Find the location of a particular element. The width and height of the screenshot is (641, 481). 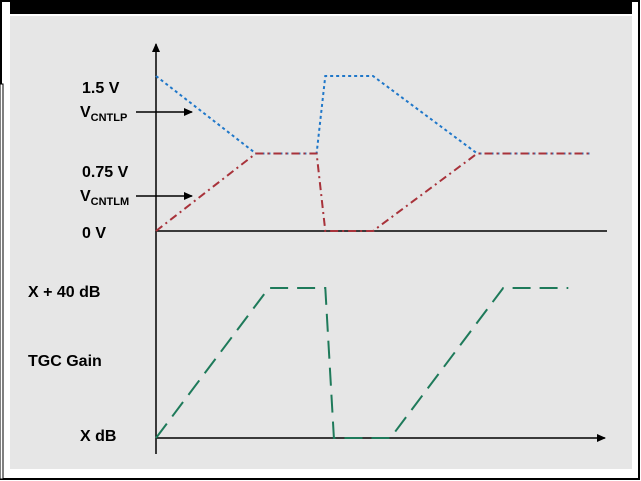

ytick-tgc-gain: TGC Gain is located at coordinates (65, 361).